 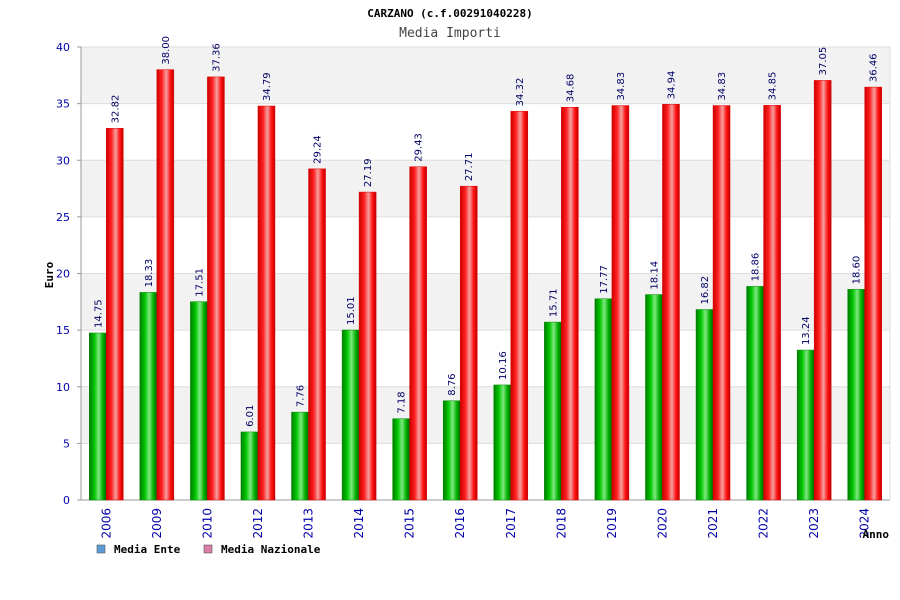 I want to click on data-label-media-nazionale-2023: 37.05, so click(x=823, y=61).